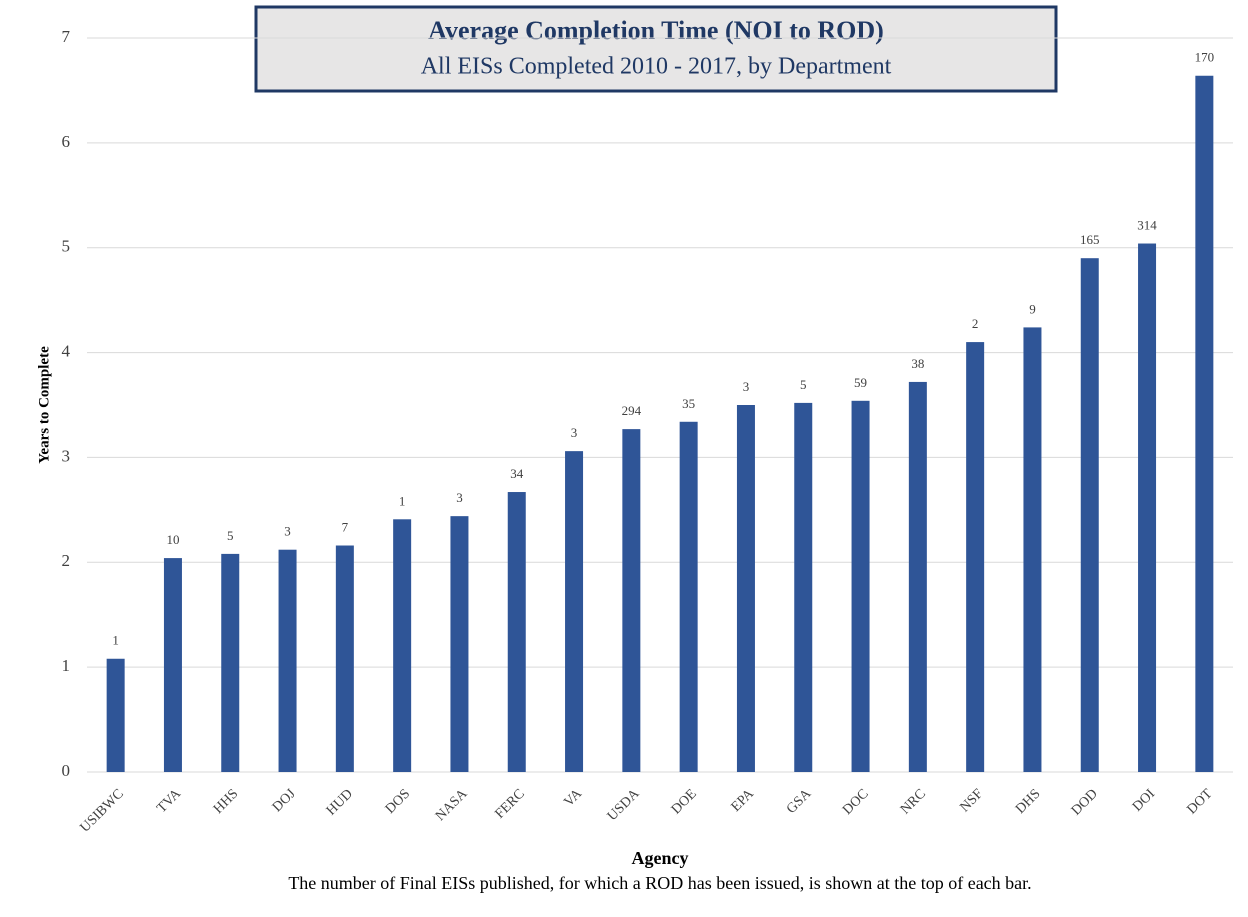 Image resolution: width=1248 pixels, height=917 pixels. I want to click on y-tick-label: 4, so click(66, 350).